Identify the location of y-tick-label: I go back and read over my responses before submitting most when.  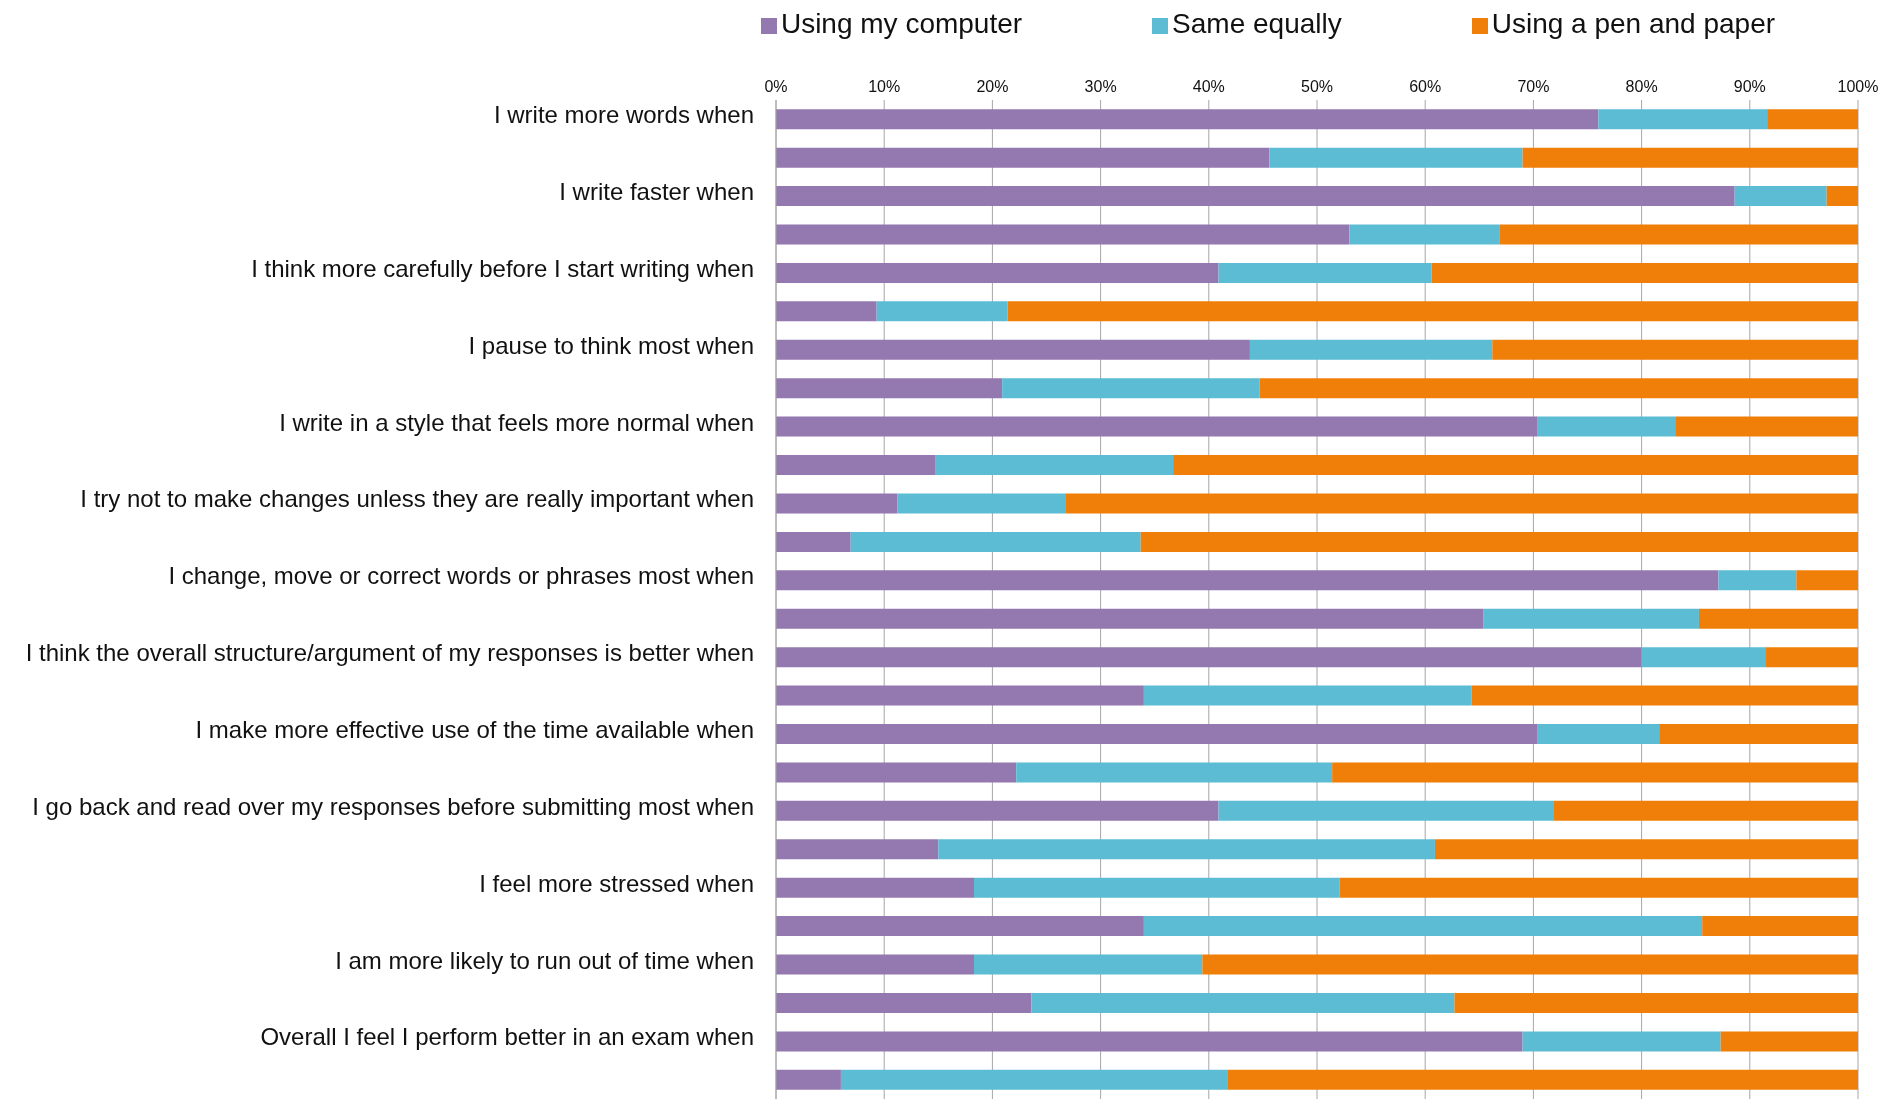
(393, 806).